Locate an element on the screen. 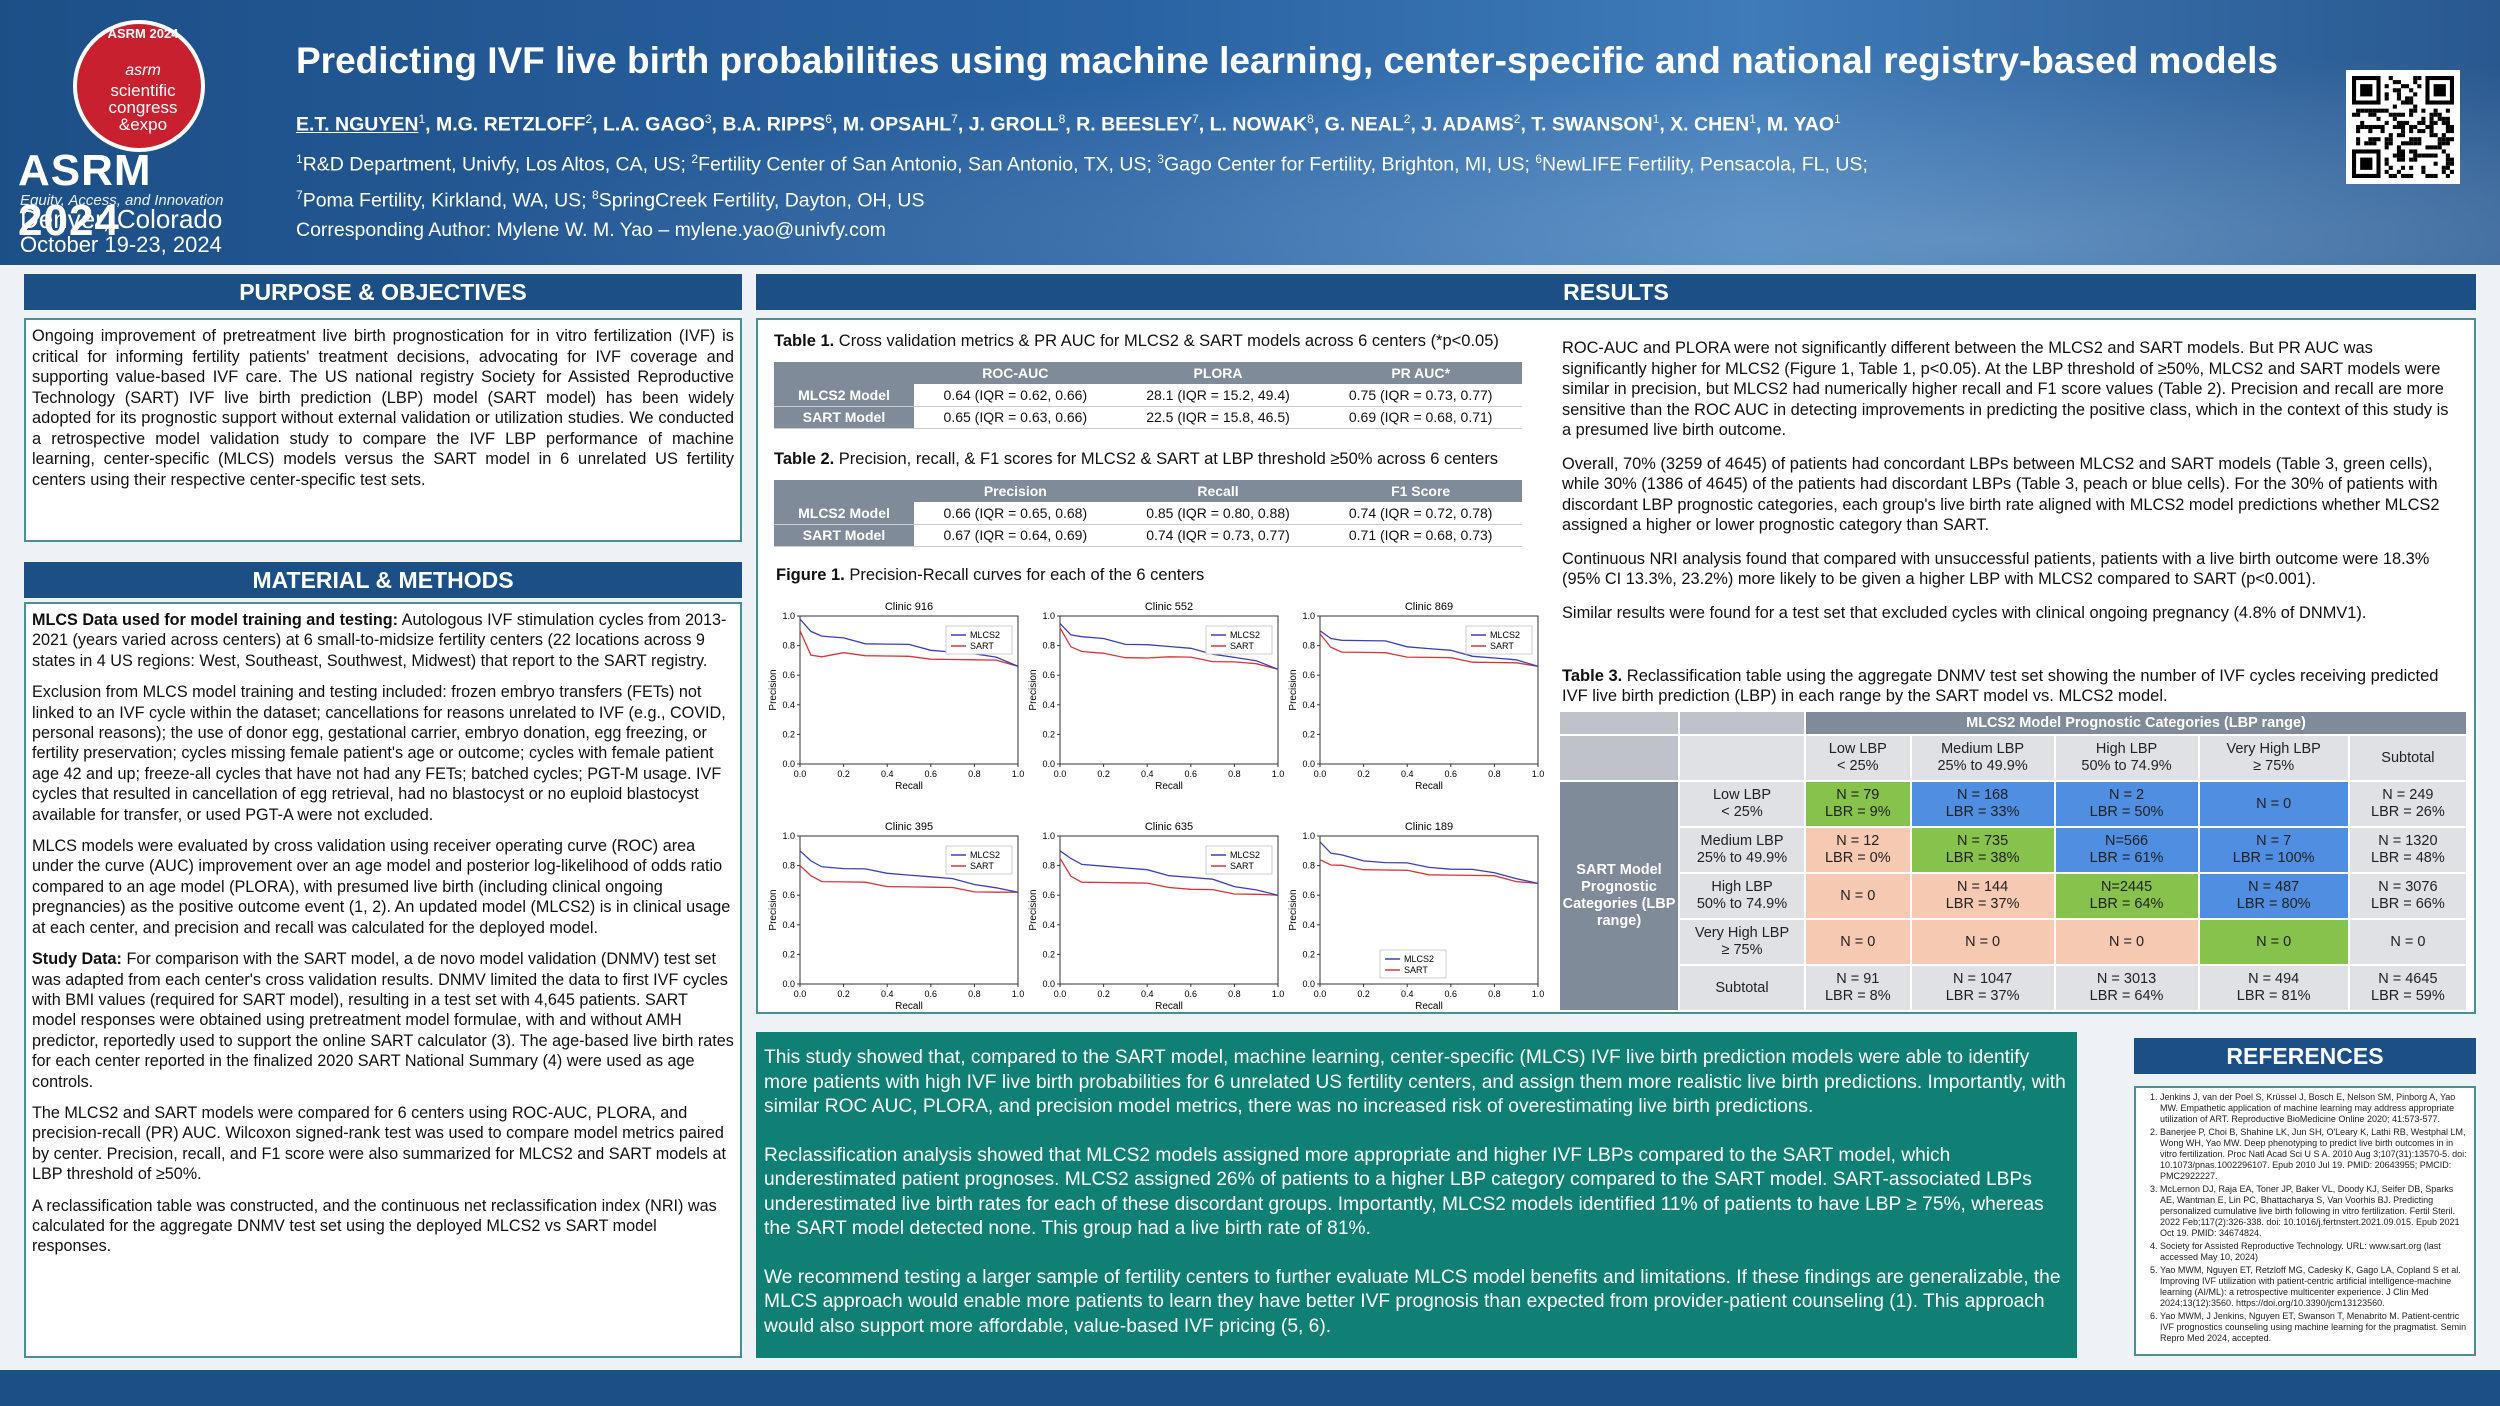 This screenshot has height=1406, width=2500. table-cell: Medium LBP 25% to 49.9% is located at coordinates (1742, 850).